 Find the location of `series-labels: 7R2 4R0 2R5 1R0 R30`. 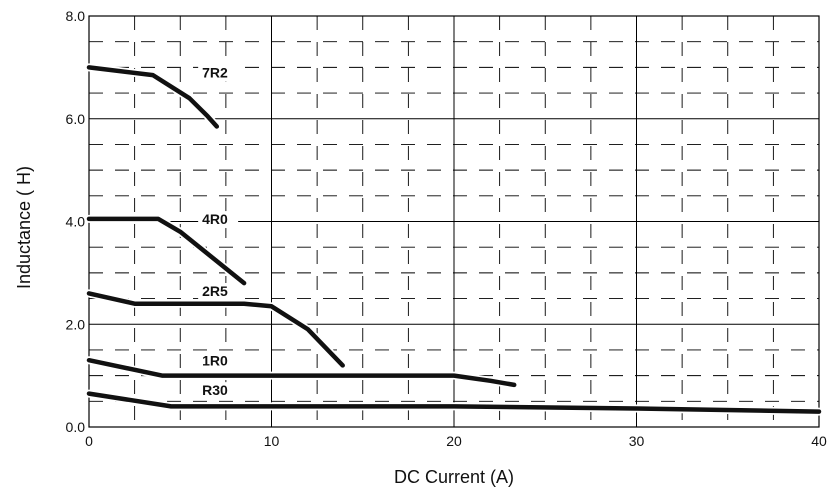

series-labels: 7R2 4R0 2R5 1R0 R30 is located at coordinates (218, 232).